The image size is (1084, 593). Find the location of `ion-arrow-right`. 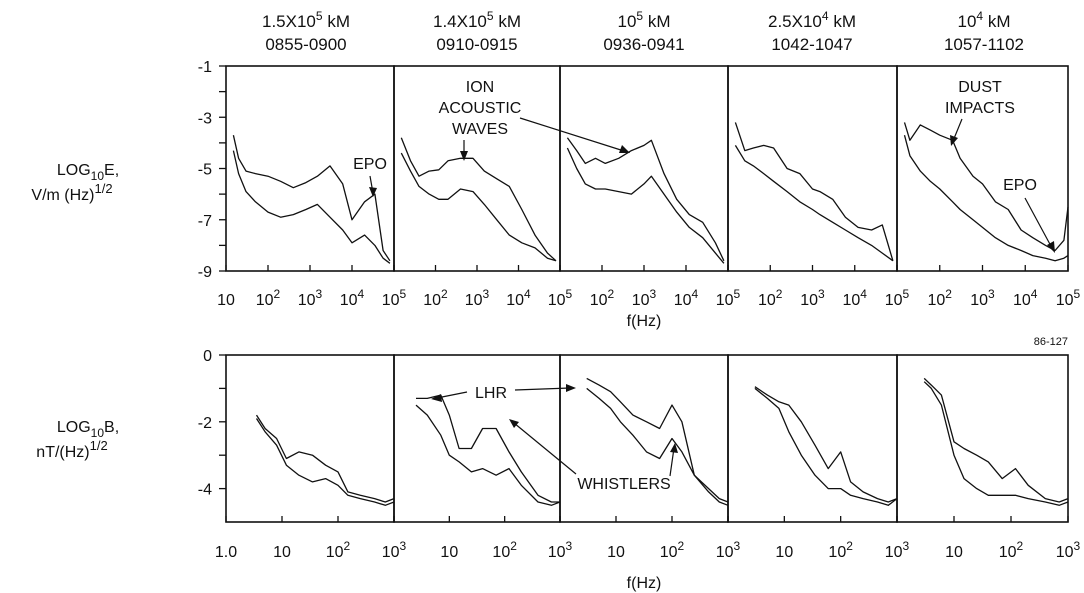

ion-arrow-right is located at coordinates (572, 134).